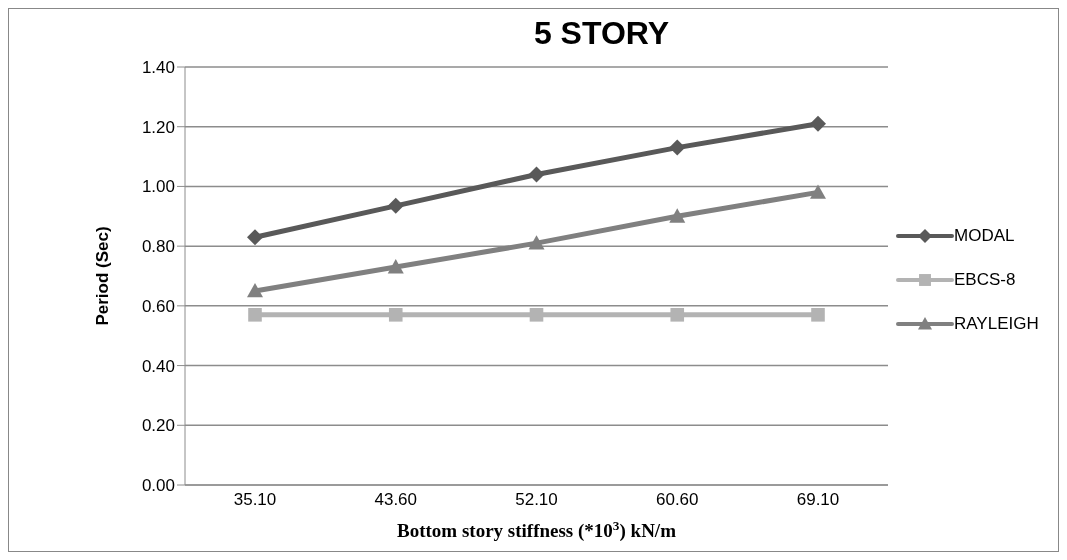  Describe the element at coordinates (677, 500) in the screenshot. I see `x-tick-label: 60.60` at that location.